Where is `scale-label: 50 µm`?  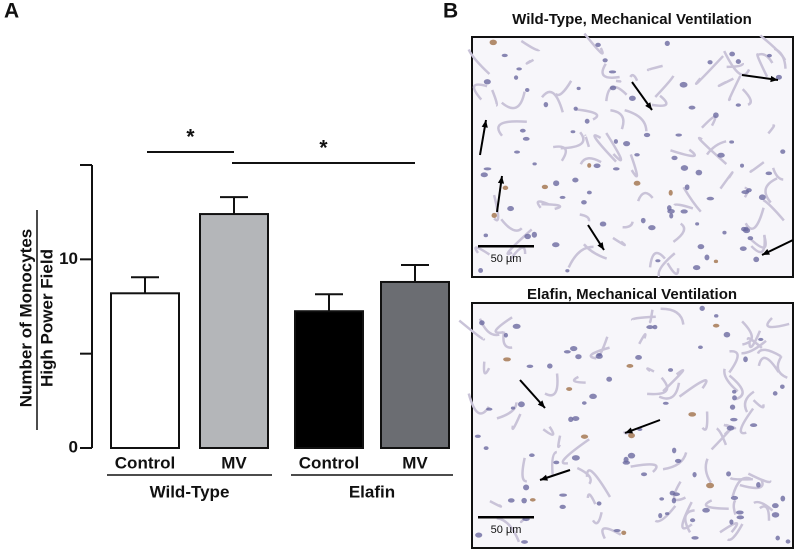
scale-label: 50 µm is located at coordinates (506, 259).